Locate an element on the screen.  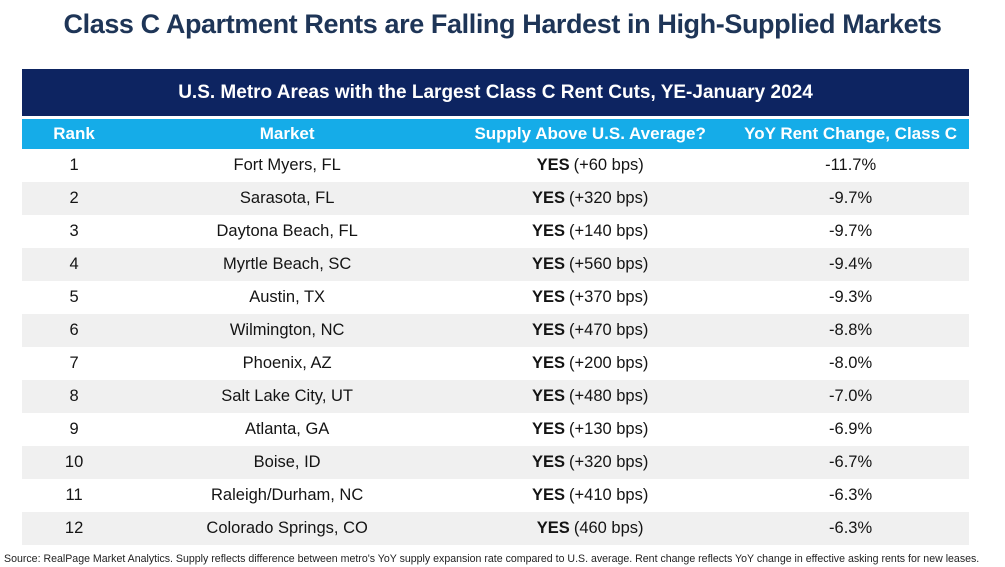
supply-cell: YES (+560 bps) is located at coordinates (590, 264).